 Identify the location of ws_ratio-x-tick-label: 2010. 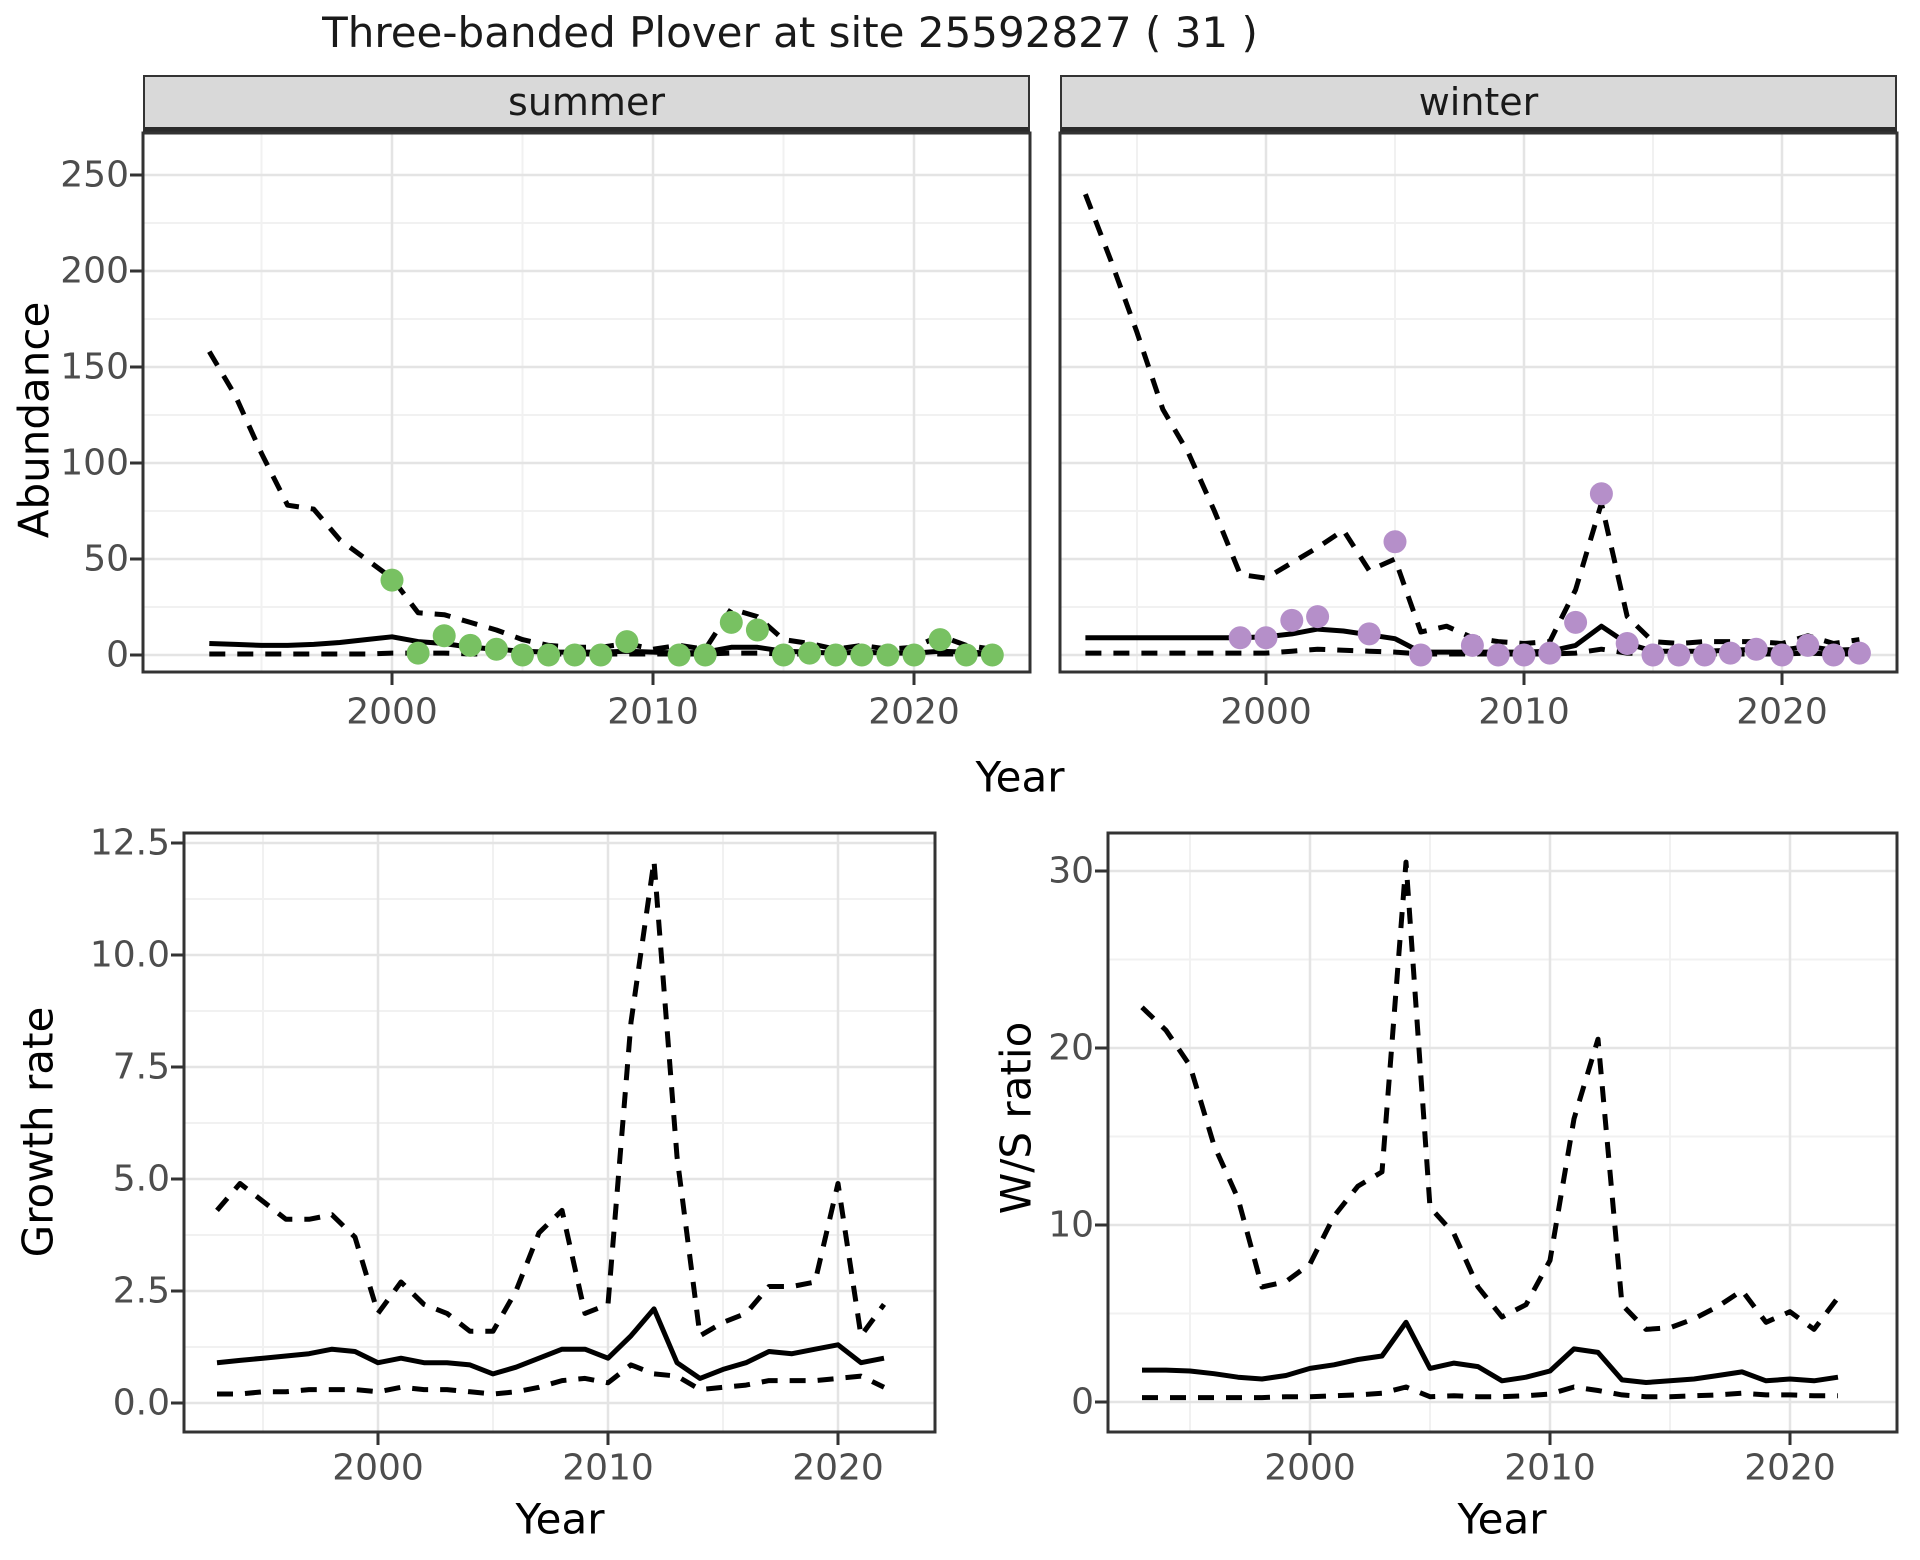
(1550, 1468).